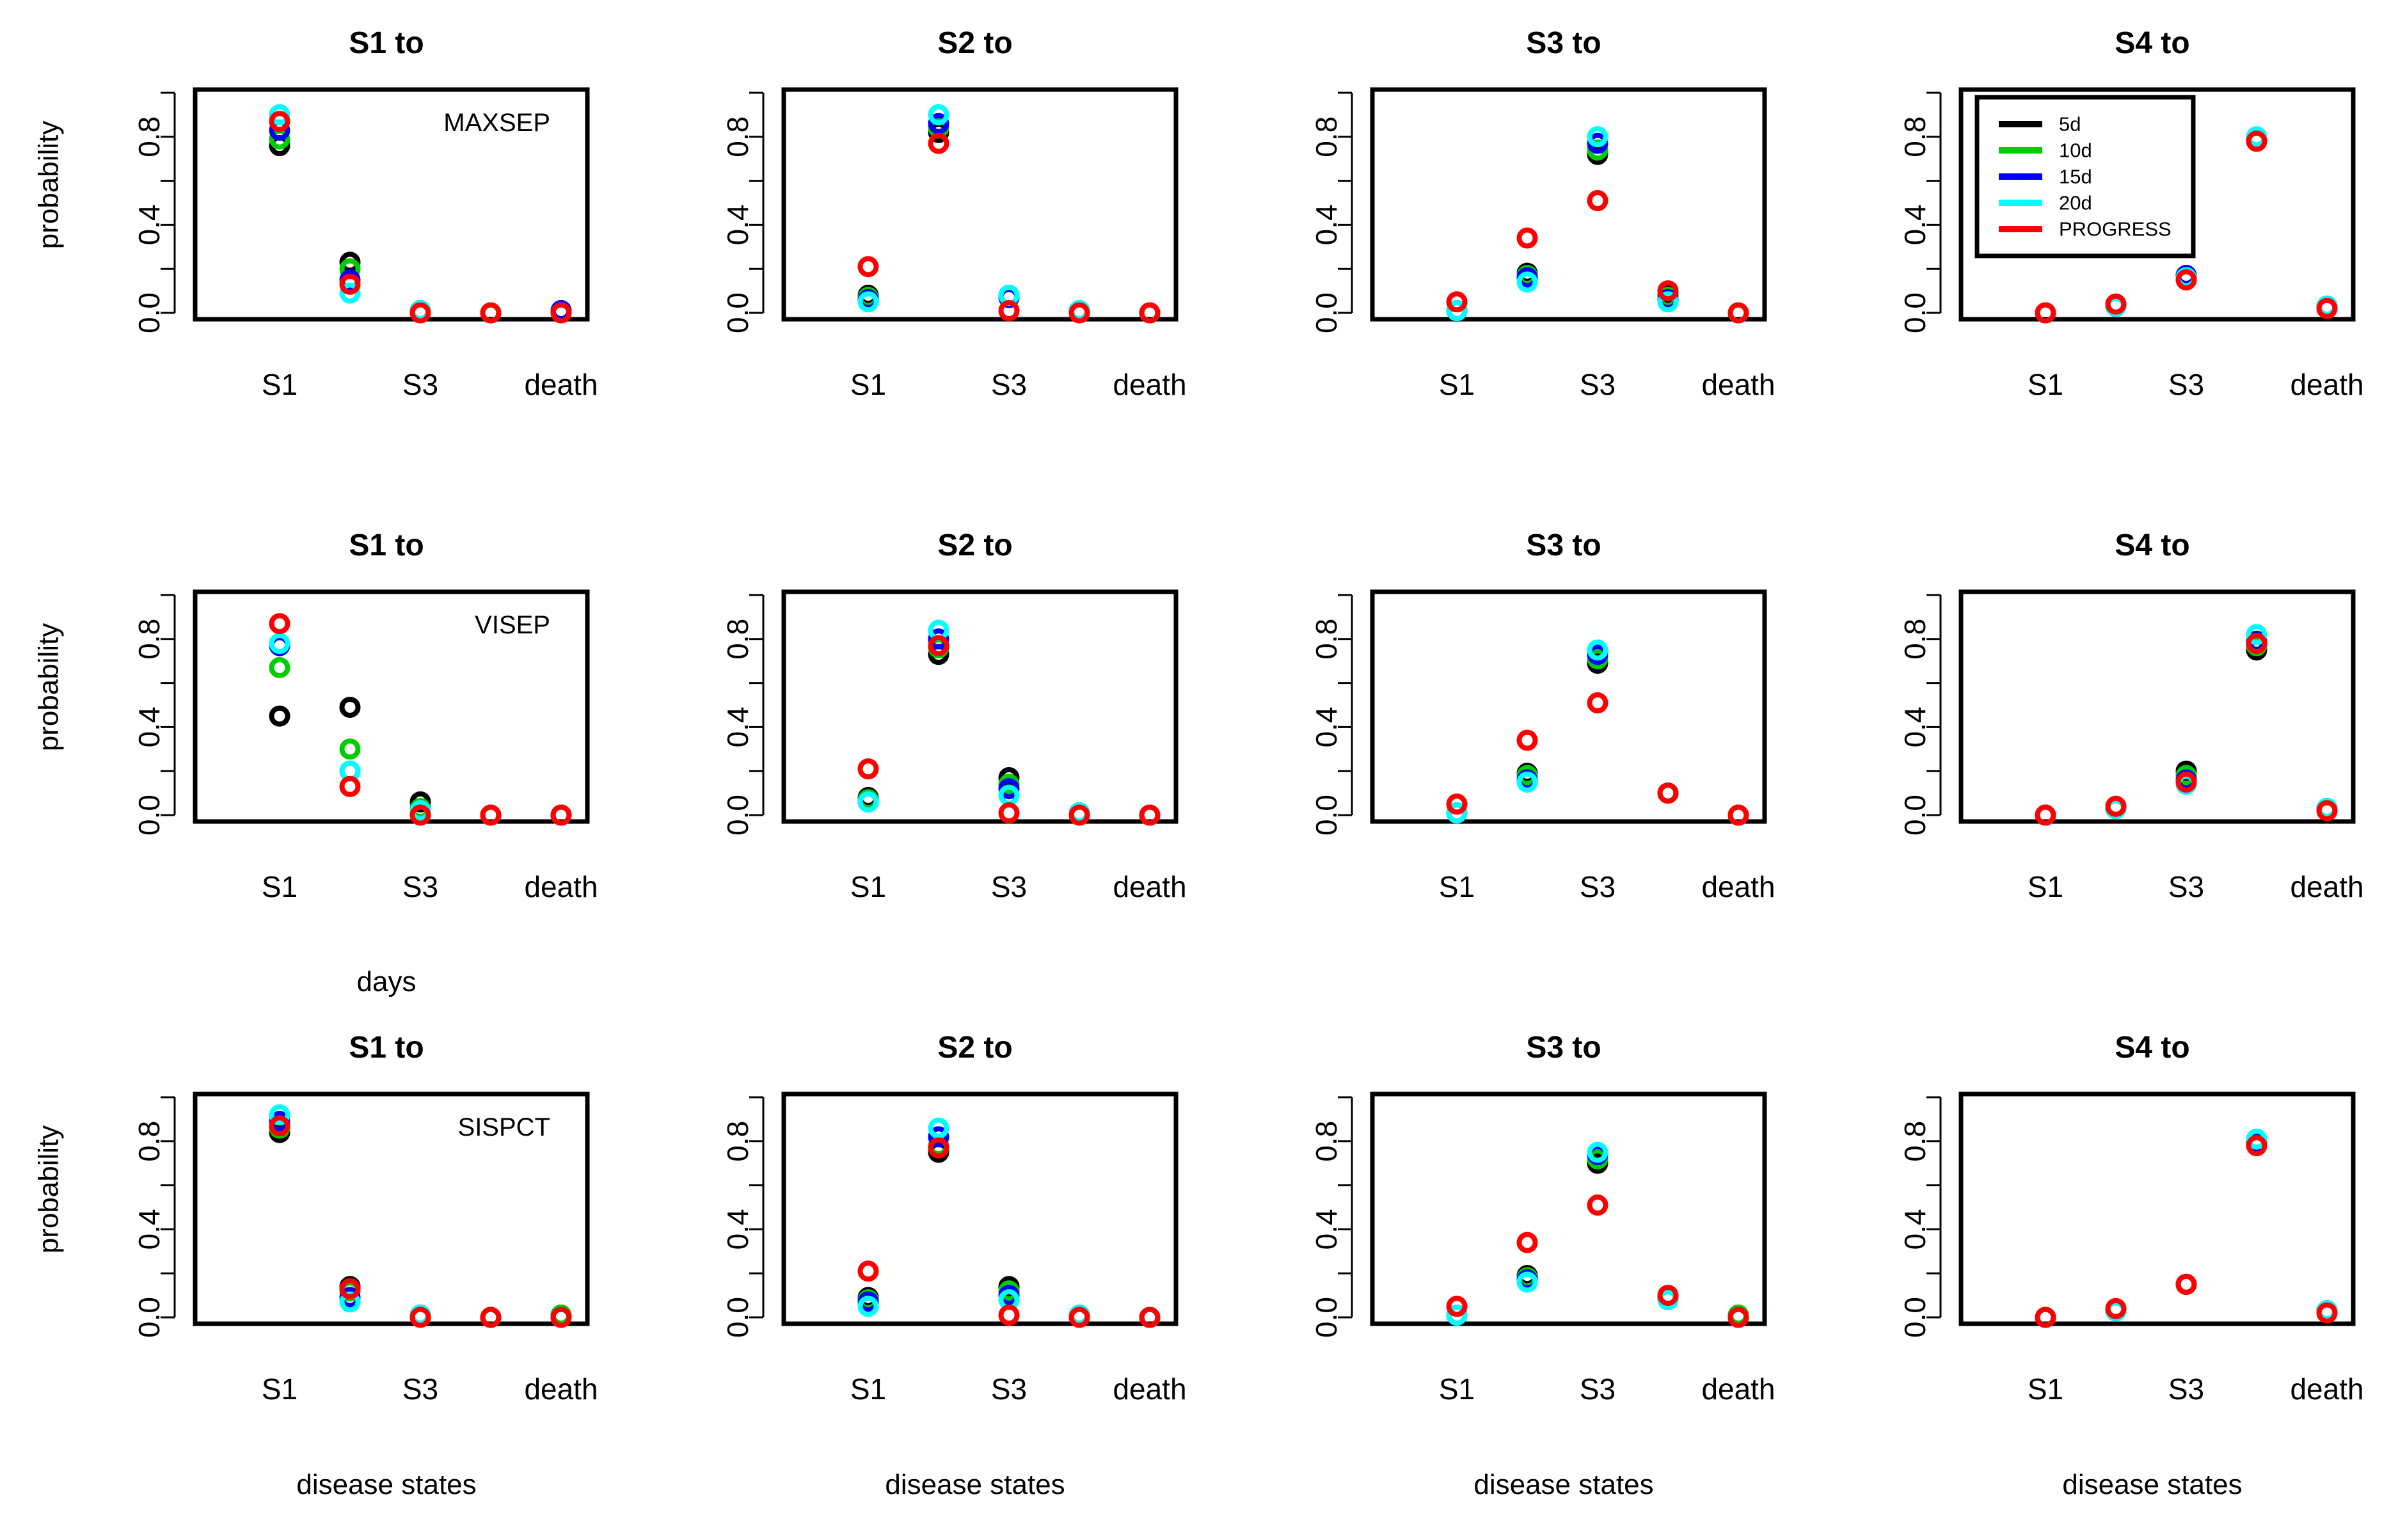 This screenshot has height=1540, width=2398. I want to click on method-label: MAXSEP, so click(497, 123).